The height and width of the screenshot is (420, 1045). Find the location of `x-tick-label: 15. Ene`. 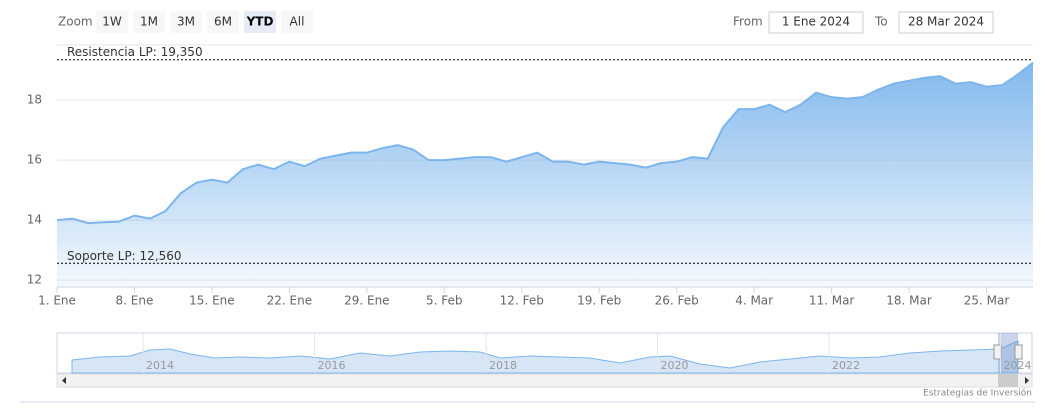

x-tick-label: 15. Ene is located at coordinates (211, 301).